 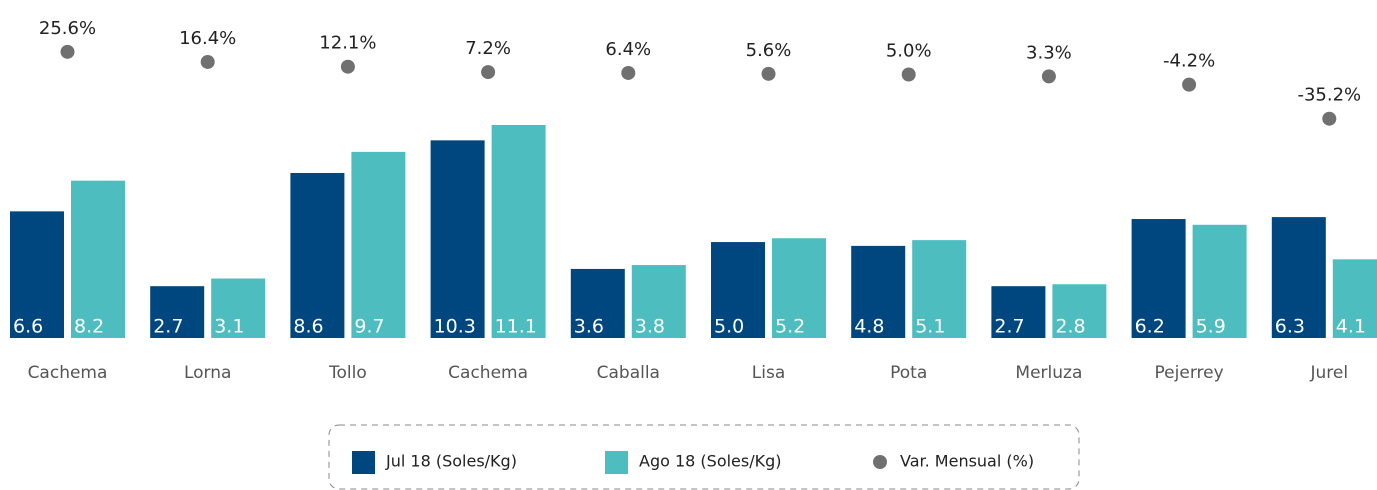 I want to click on data-label: 12.1%, so click(x=347, y=43).